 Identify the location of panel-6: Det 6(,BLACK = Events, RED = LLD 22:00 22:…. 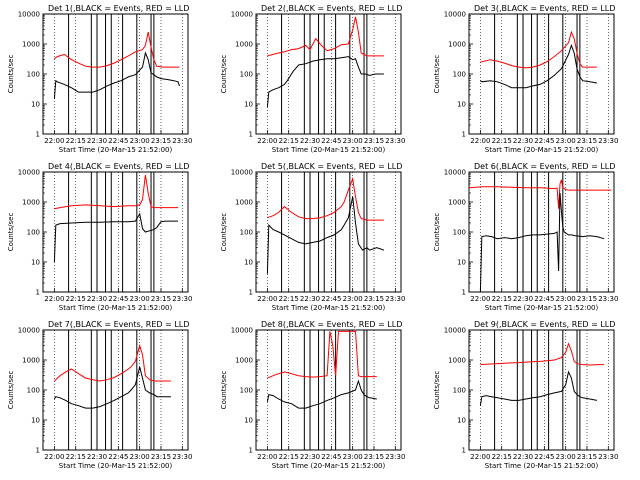
(525, 237).